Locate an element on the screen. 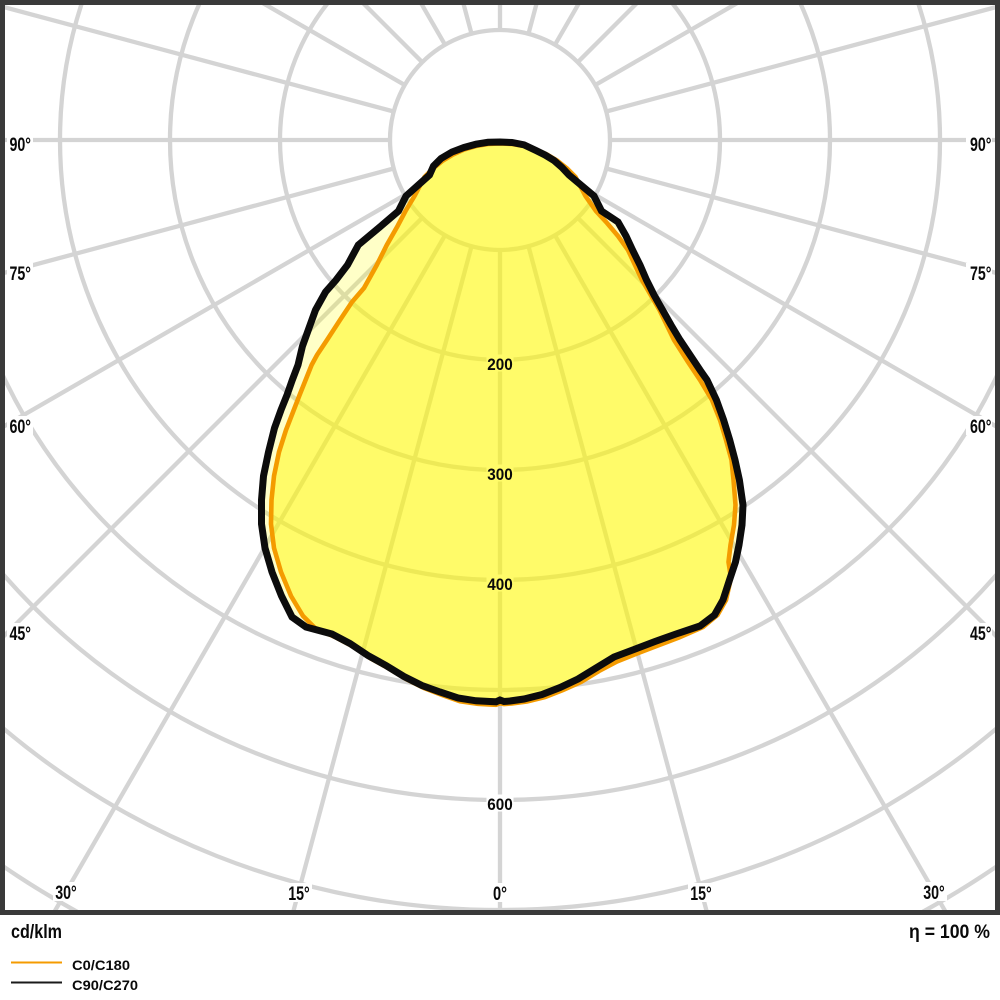 This screenshot has width=1000, height=1000. svg-text: C90/C270 is located at coordinates (105, 986).